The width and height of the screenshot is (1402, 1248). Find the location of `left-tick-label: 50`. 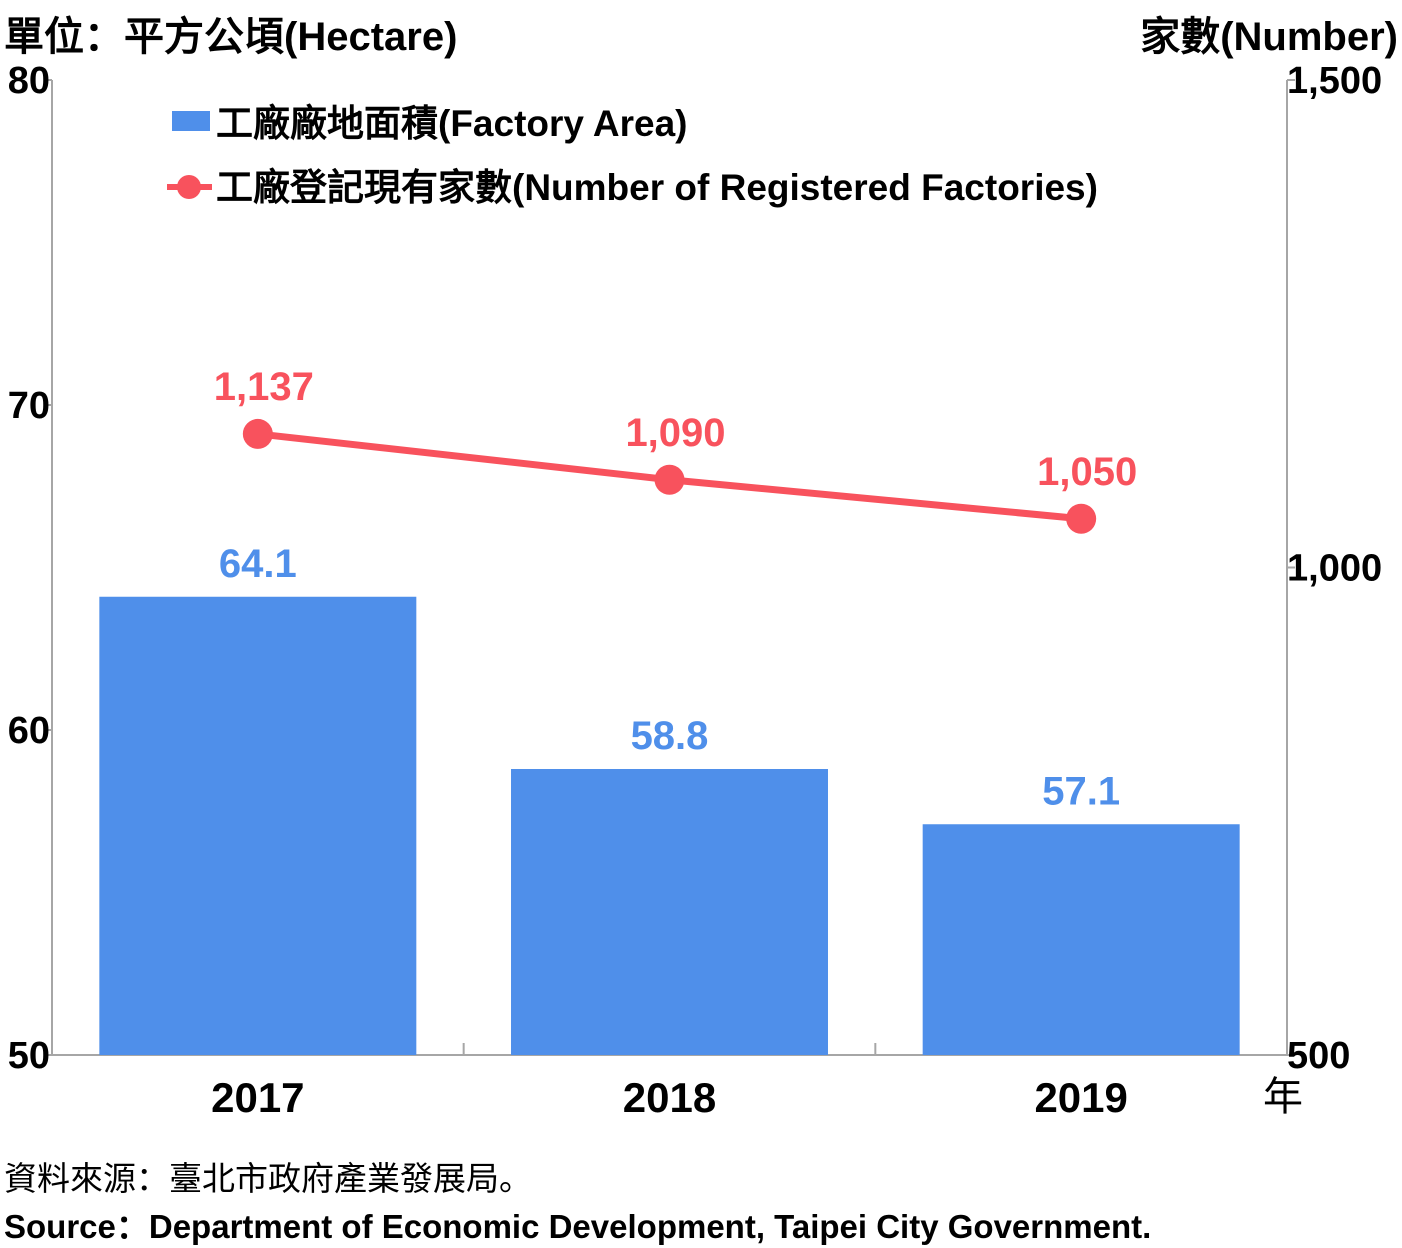

left-tick-label: 50 is located at coordinates (29, 1056).